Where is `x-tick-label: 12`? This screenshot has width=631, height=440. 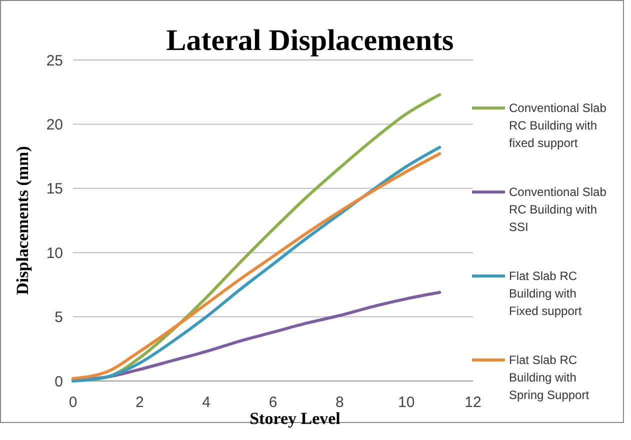 x-tick-label: 12 is located at coordinates (473, 402).